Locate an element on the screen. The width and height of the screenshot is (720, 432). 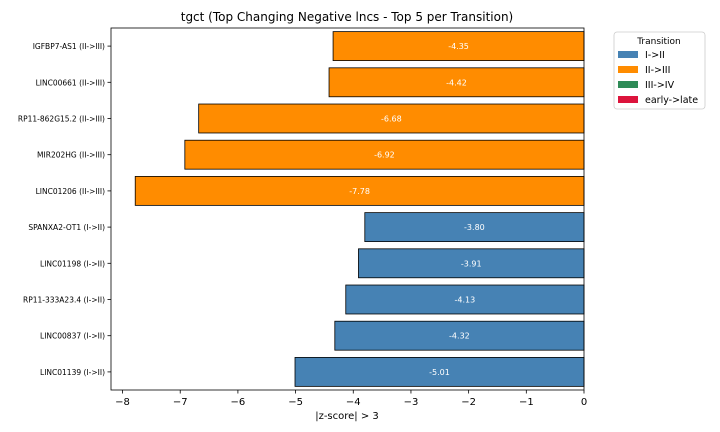
bar-value-label: -4.13 is located at coordinates (465, 300).